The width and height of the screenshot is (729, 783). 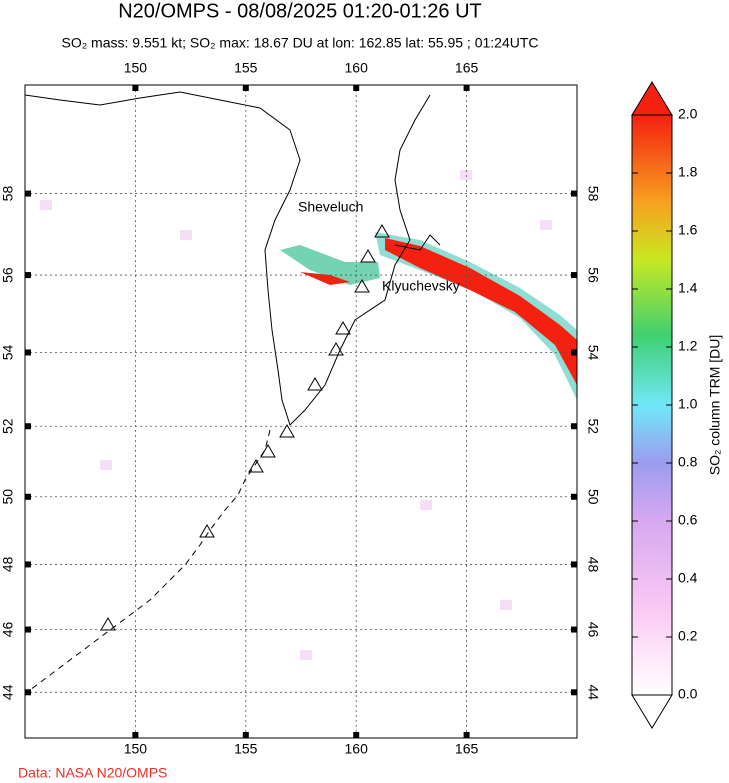 I want to click on colorbar-extend-high, so click(x=652, y=98).